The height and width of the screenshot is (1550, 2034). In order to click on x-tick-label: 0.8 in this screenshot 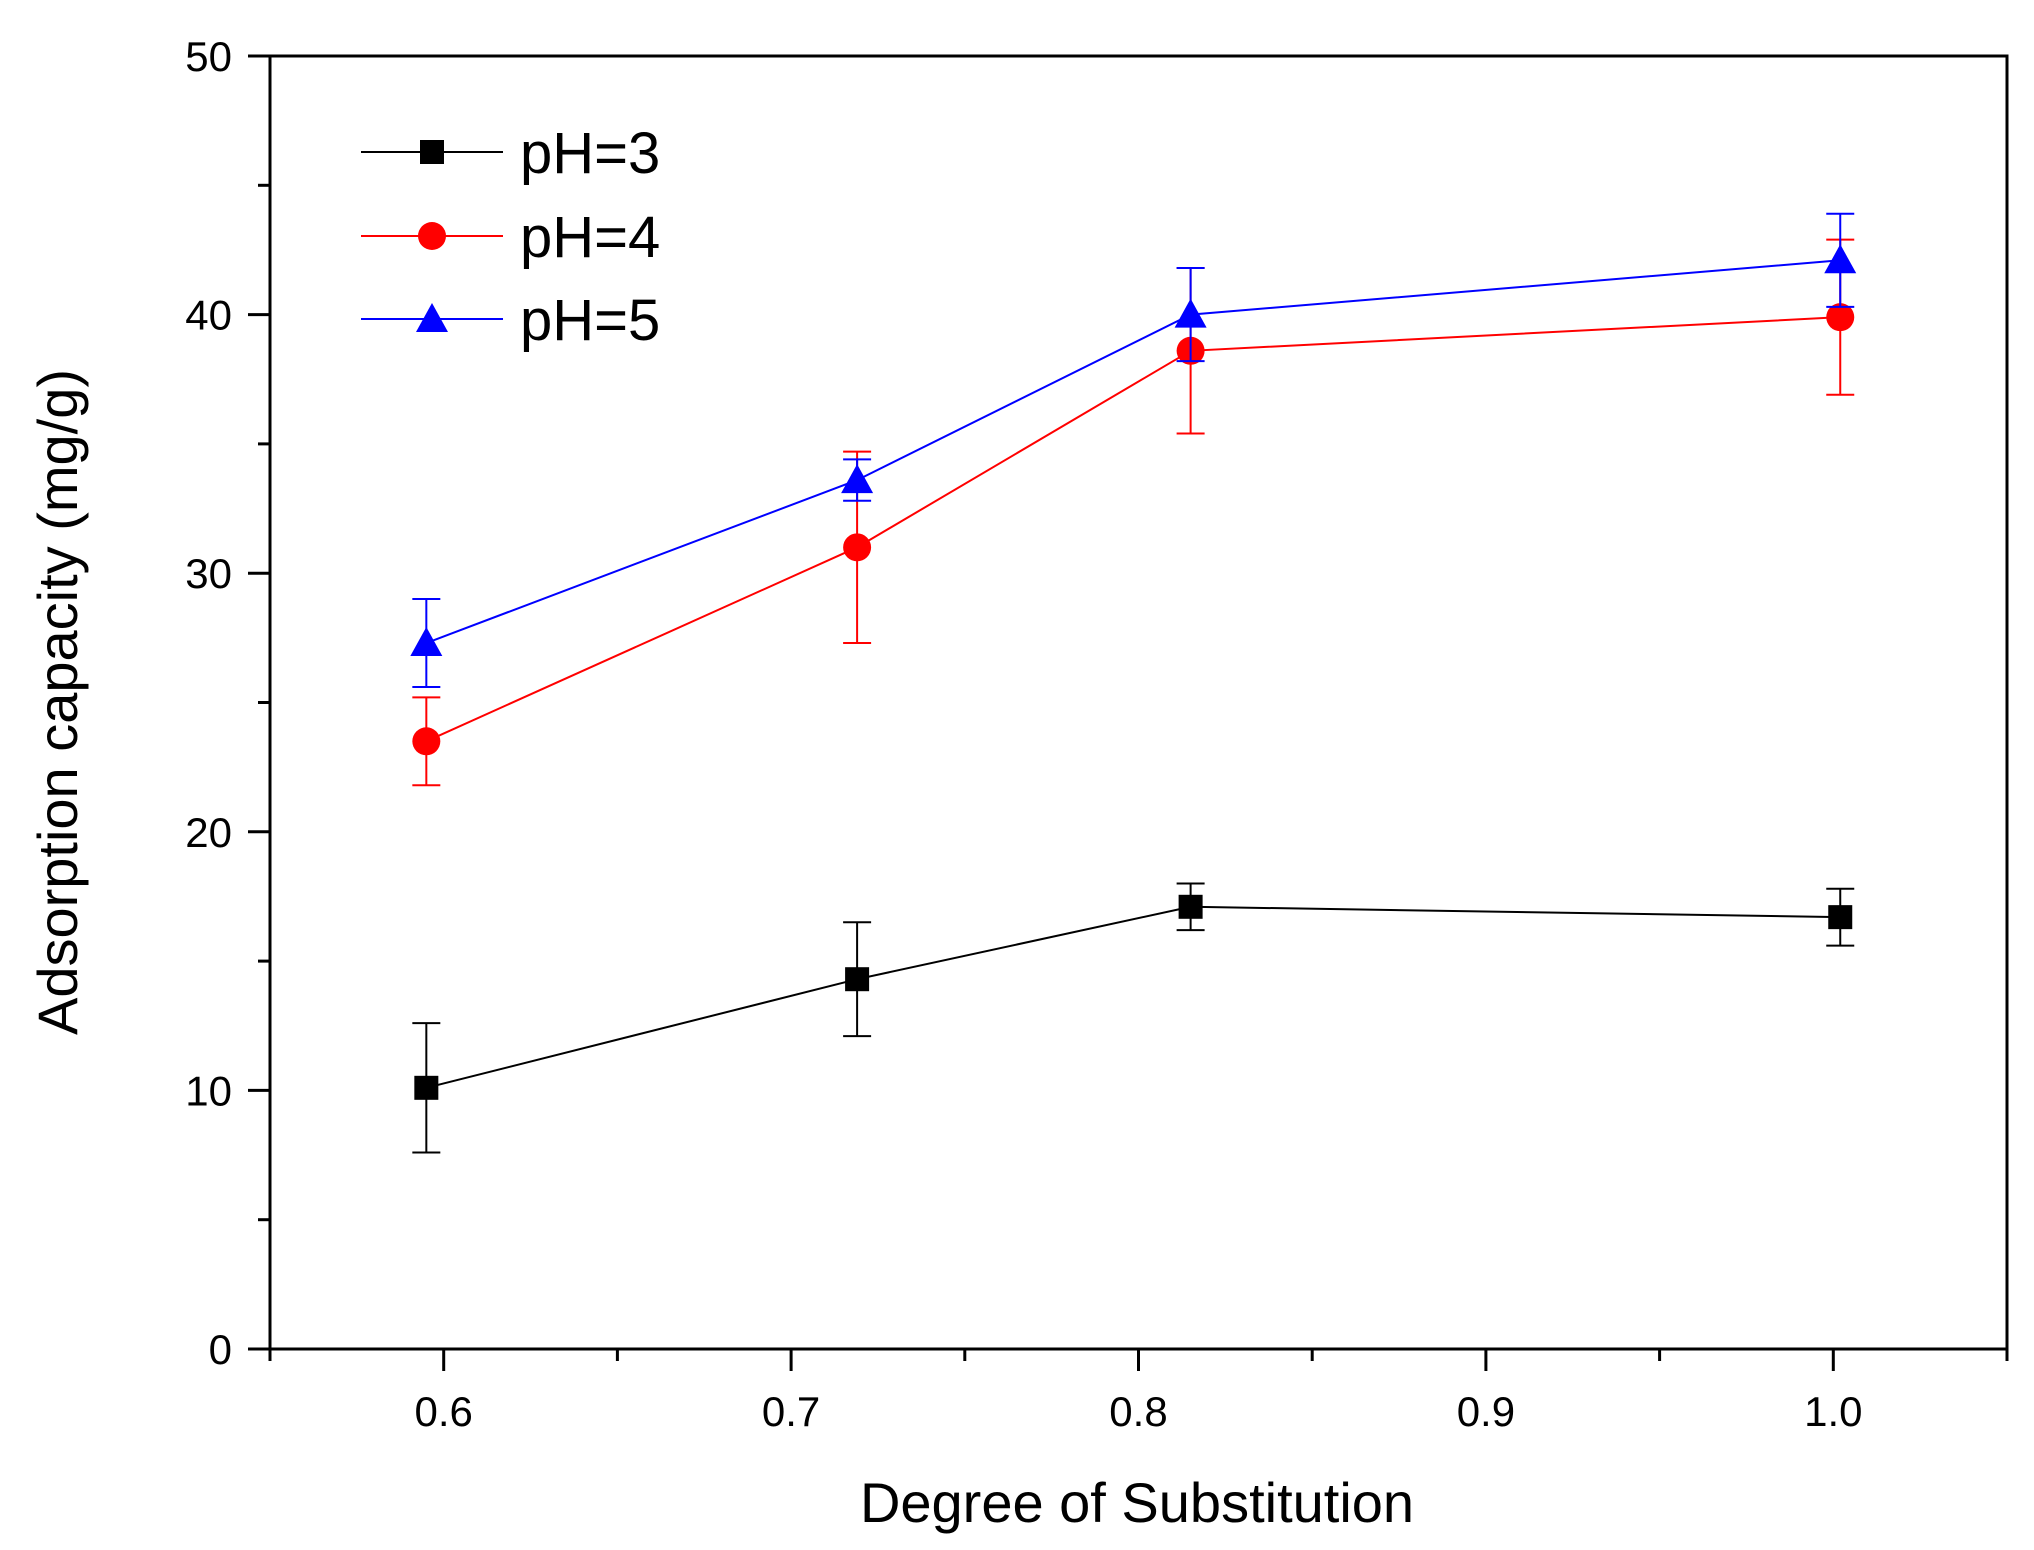, I will do `click(1138, 1411)`.